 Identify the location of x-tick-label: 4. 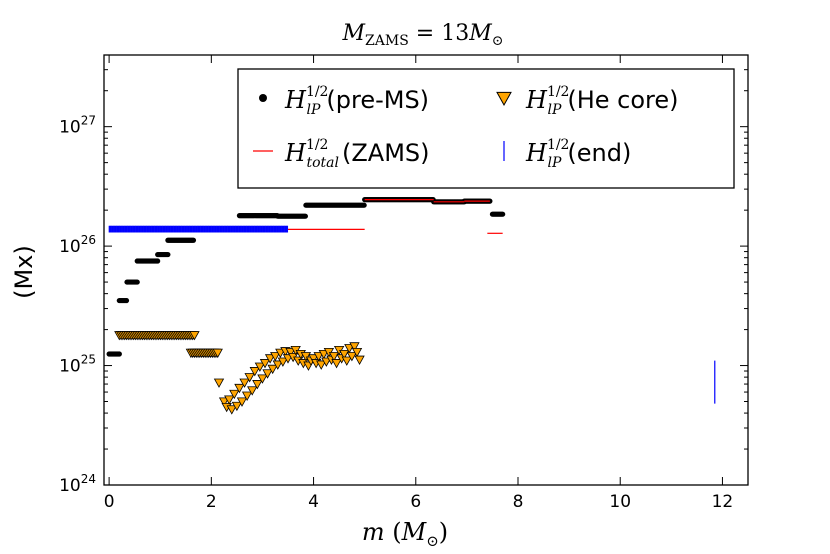
(313, 502).